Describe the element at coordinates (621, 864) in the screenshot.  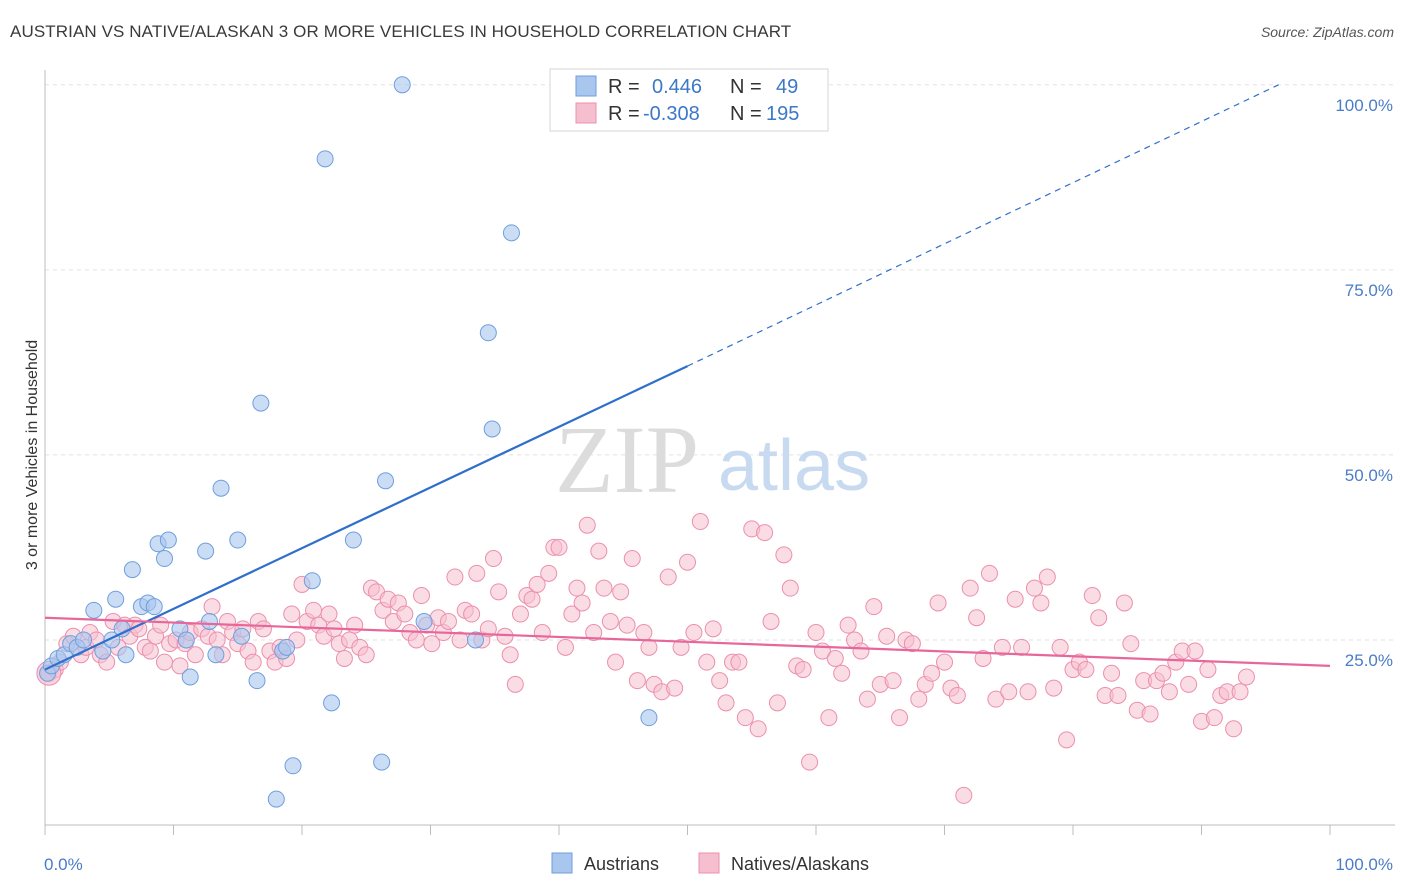
I see `bottom-legend-label-austrians: Austrians` at that location.